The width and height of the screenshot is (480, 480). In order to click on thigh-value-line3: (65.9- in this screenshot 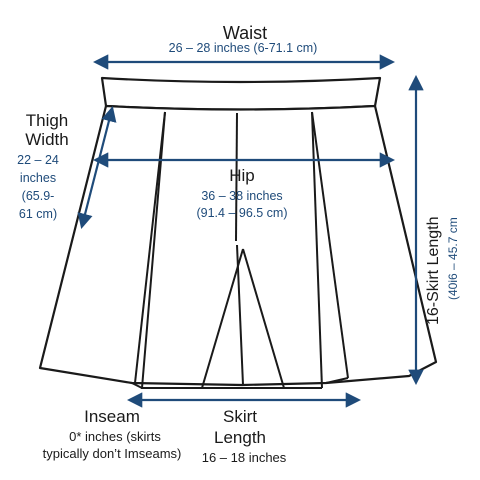, I will do `click(38, 196)`.